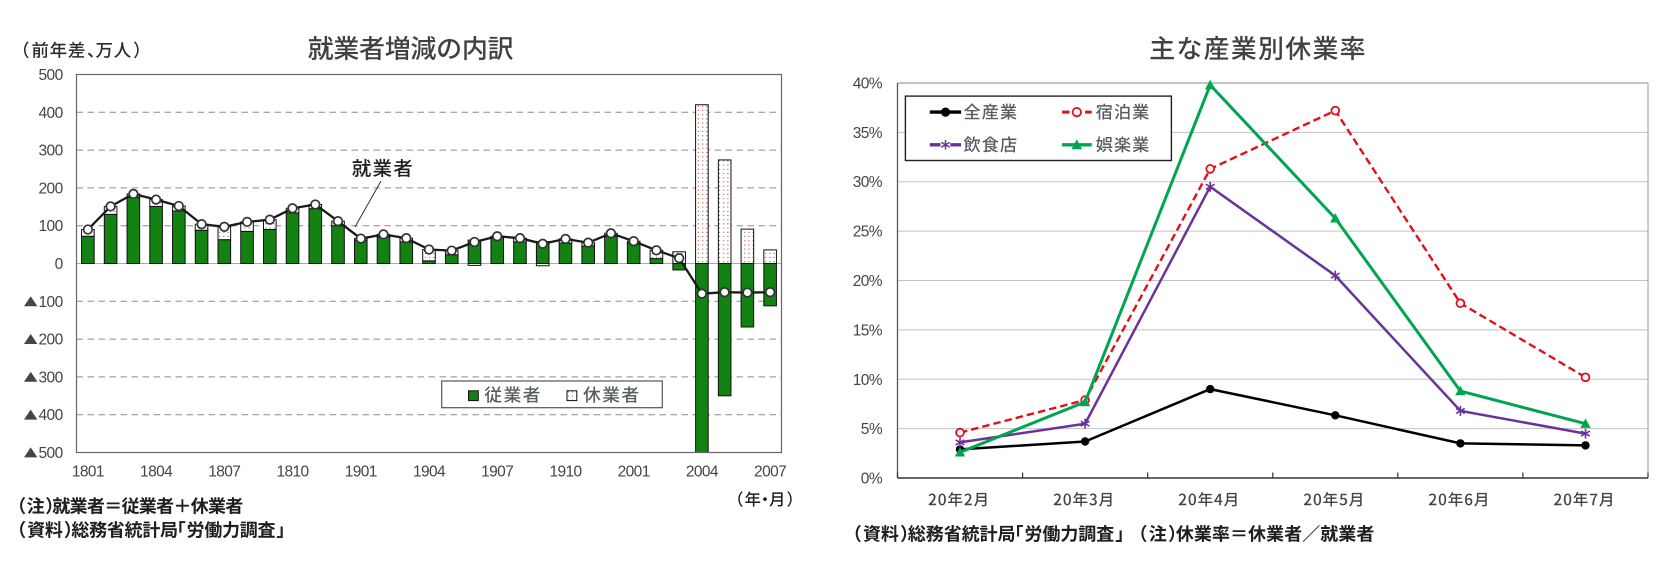 The width and height of the screenshot is (1666, 568). What do you see at coordinates (868, 281) in the screenshot?
I see `svg-text: 20%` at bounding box center [868, 281].